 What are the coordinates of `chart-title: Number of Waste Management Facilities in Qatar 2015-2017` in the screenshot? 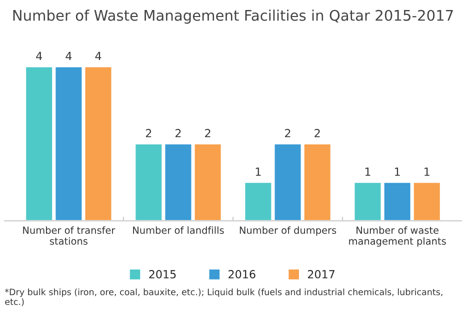 It's located at (233, 17).